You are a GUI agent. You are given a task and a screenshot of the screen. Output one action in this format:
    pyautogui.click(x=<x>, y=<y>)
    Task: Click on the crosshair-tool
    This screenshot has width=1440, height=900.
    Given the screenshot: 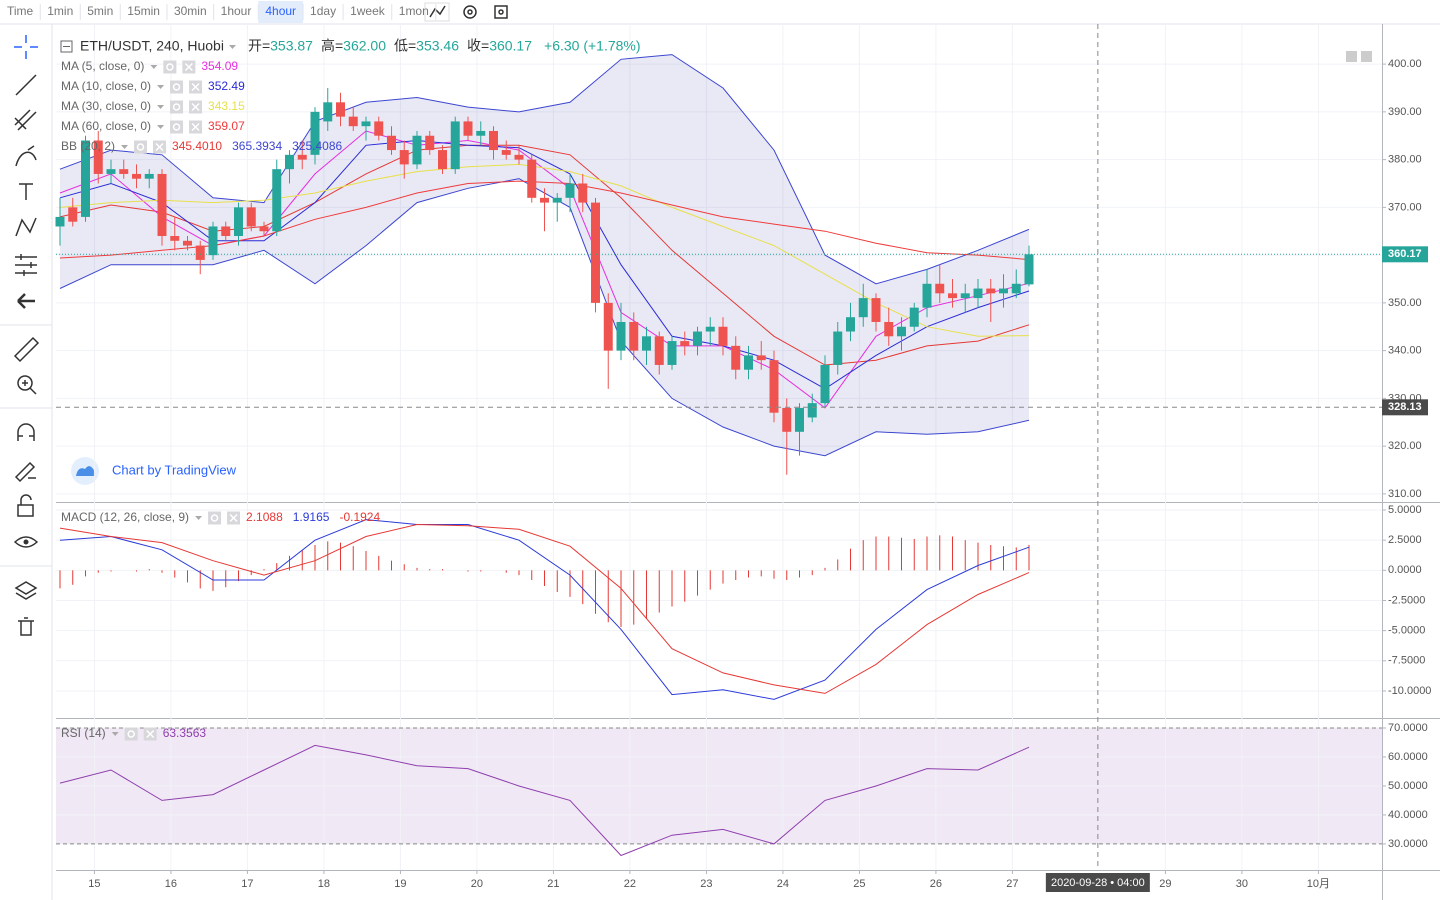 What is the action you would take?
    pyautogui.click(x=26, y=47)
    